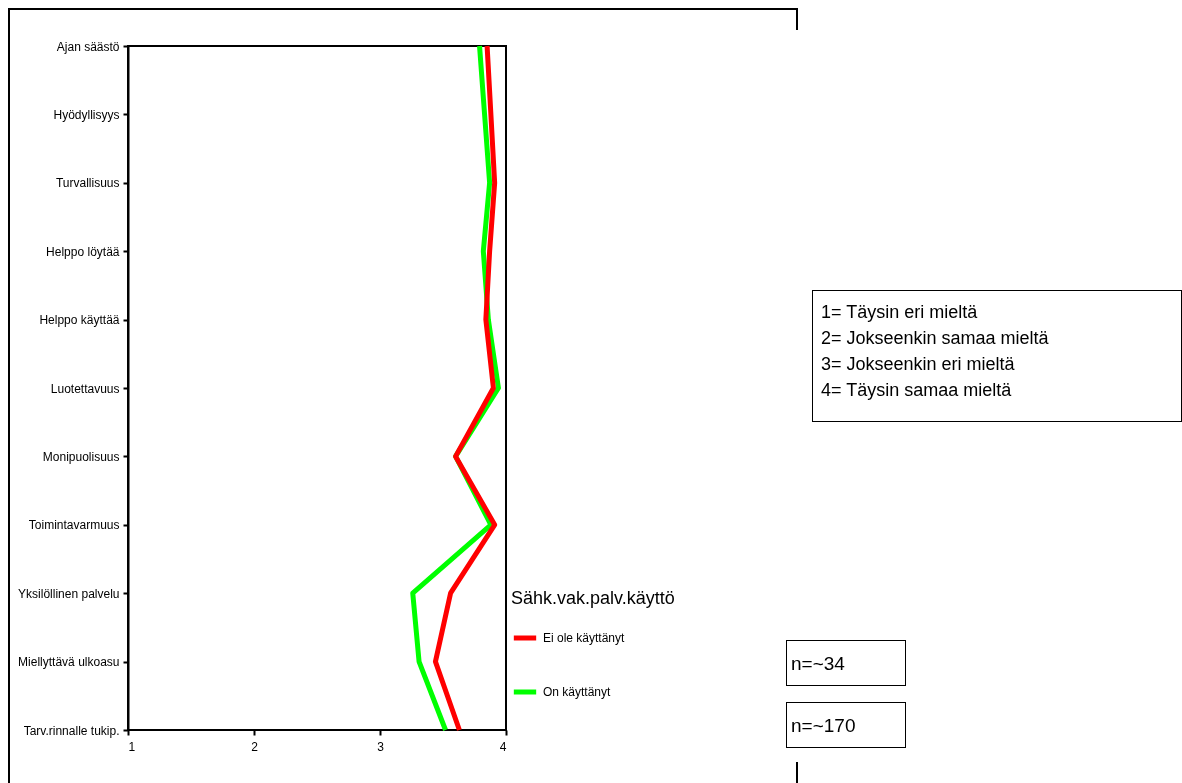 The width and height of the screenshot is (1182, 783). I want to click on text: 1= Täysin eri mieltä, so click(900, 312).